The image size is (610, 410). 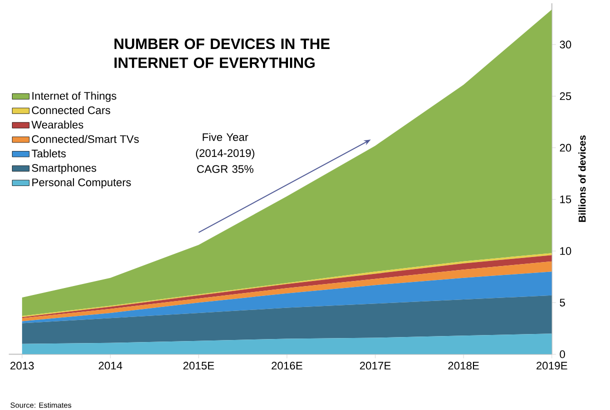 What do you see at coordinates (563, 354) in the screenshot?
I see `y-tick-label: 0` at bounding box center [563, 354].